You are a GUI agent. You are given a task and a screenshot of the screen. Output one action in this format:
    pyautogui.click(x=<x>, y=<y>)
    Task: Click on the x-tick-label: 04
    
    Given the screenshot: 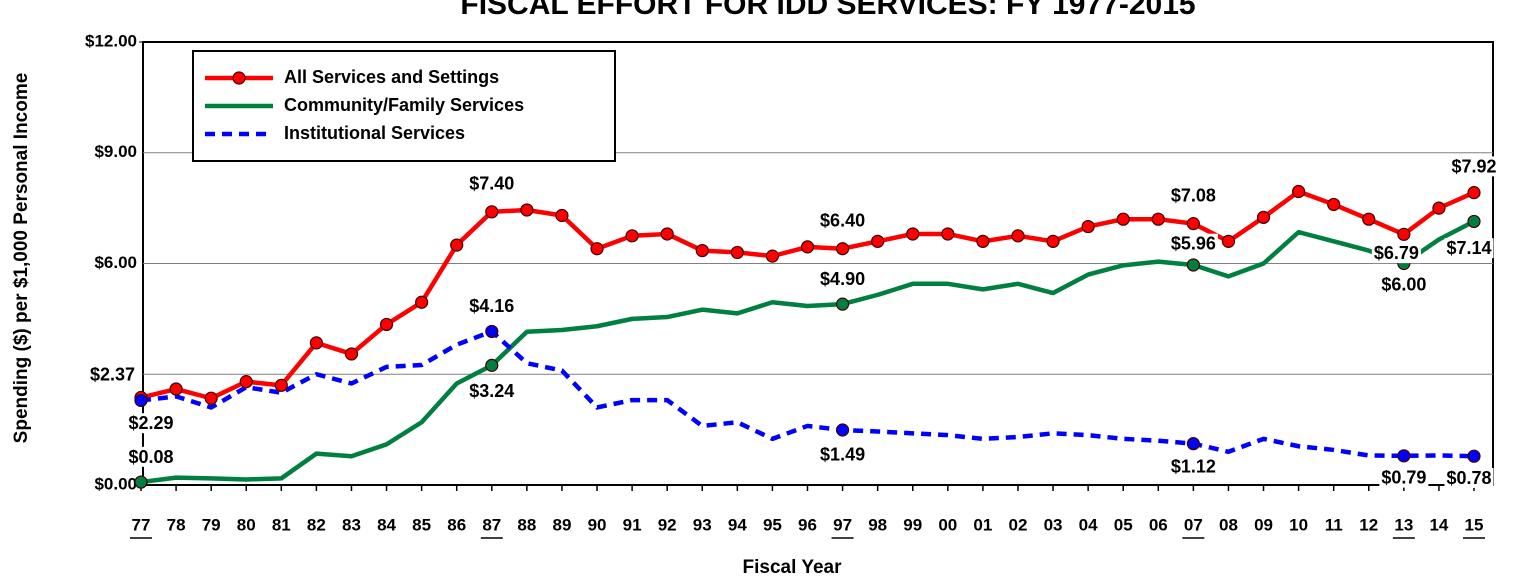 What is the action you would take?
    pyautogui.click(x=1088, y=524)
    